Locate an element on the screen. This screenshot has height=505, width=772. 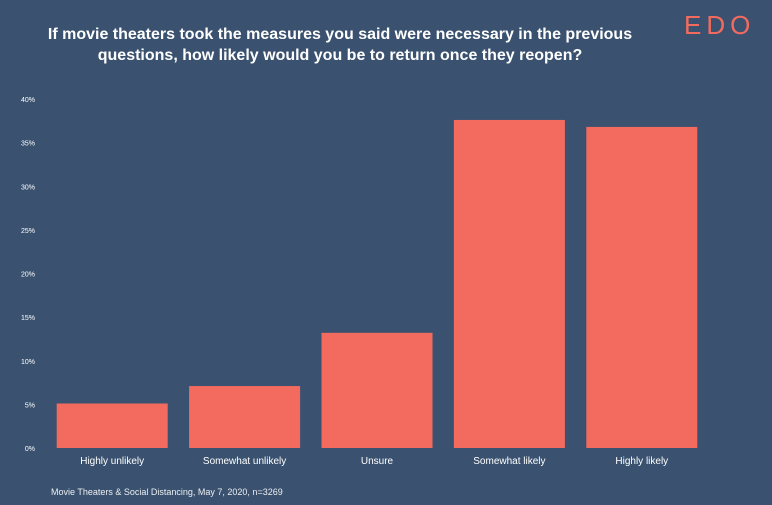
y-tick-label: 0% is located at coordinates (30, 449).